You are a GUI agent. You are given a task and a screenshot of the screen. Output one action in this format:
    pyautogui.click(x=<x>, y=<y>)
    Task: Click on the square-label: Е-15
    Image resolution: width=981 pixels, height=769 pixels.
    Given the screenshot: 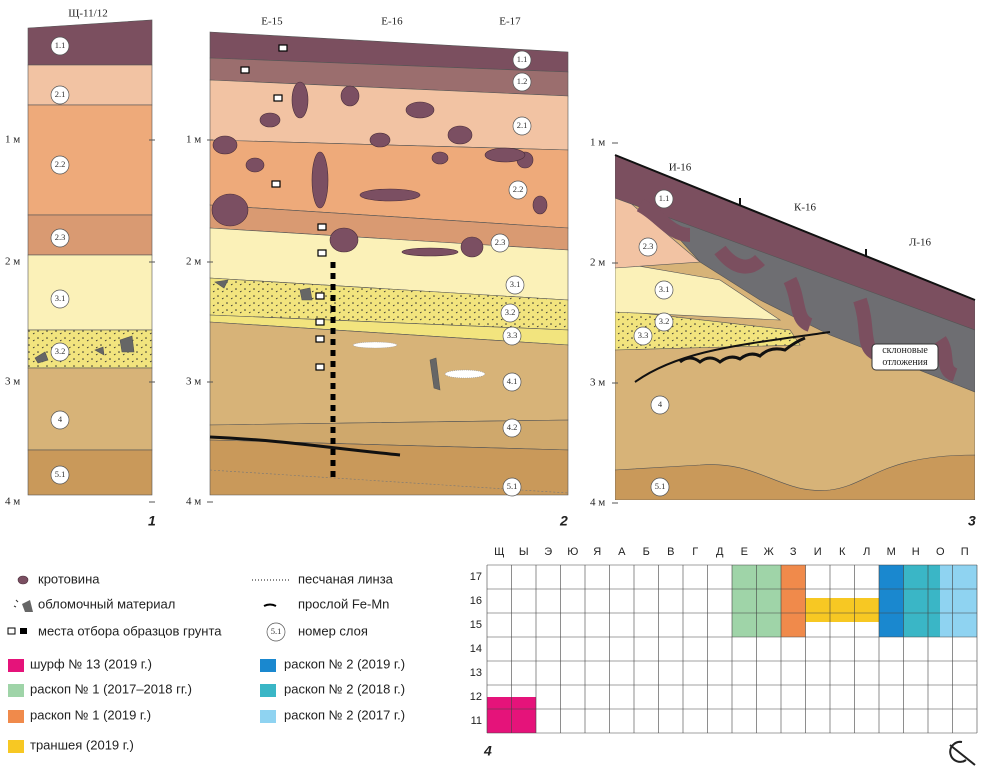 What is the action you would take?
    pyautogui.click(x=272, y=22)
    